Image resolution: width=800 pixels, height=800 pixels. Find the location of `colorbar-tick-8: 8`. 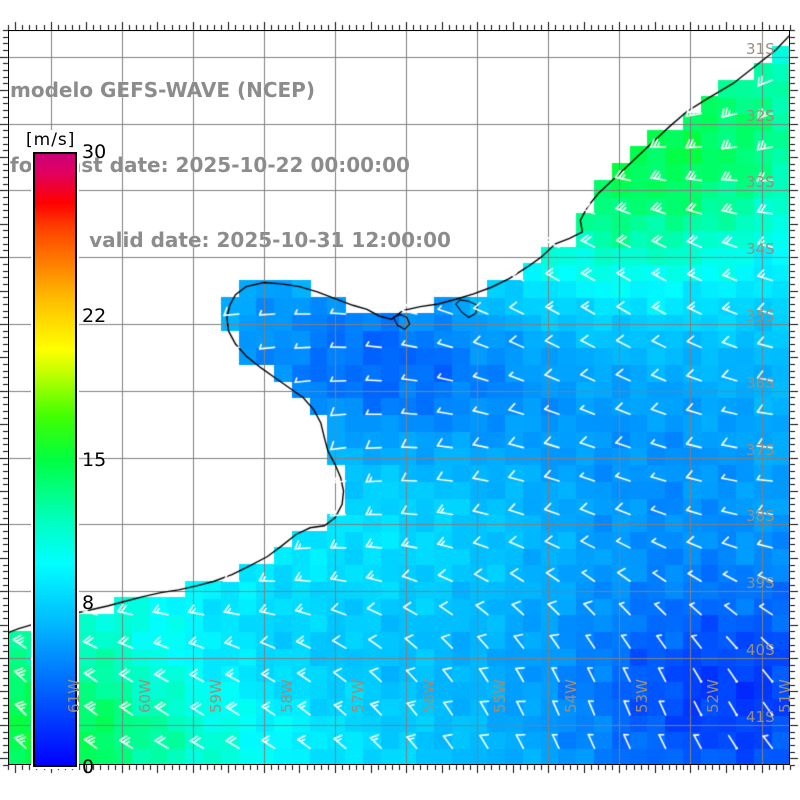

colorbar-tick-8: 8 is located at coordinates (88, 603).